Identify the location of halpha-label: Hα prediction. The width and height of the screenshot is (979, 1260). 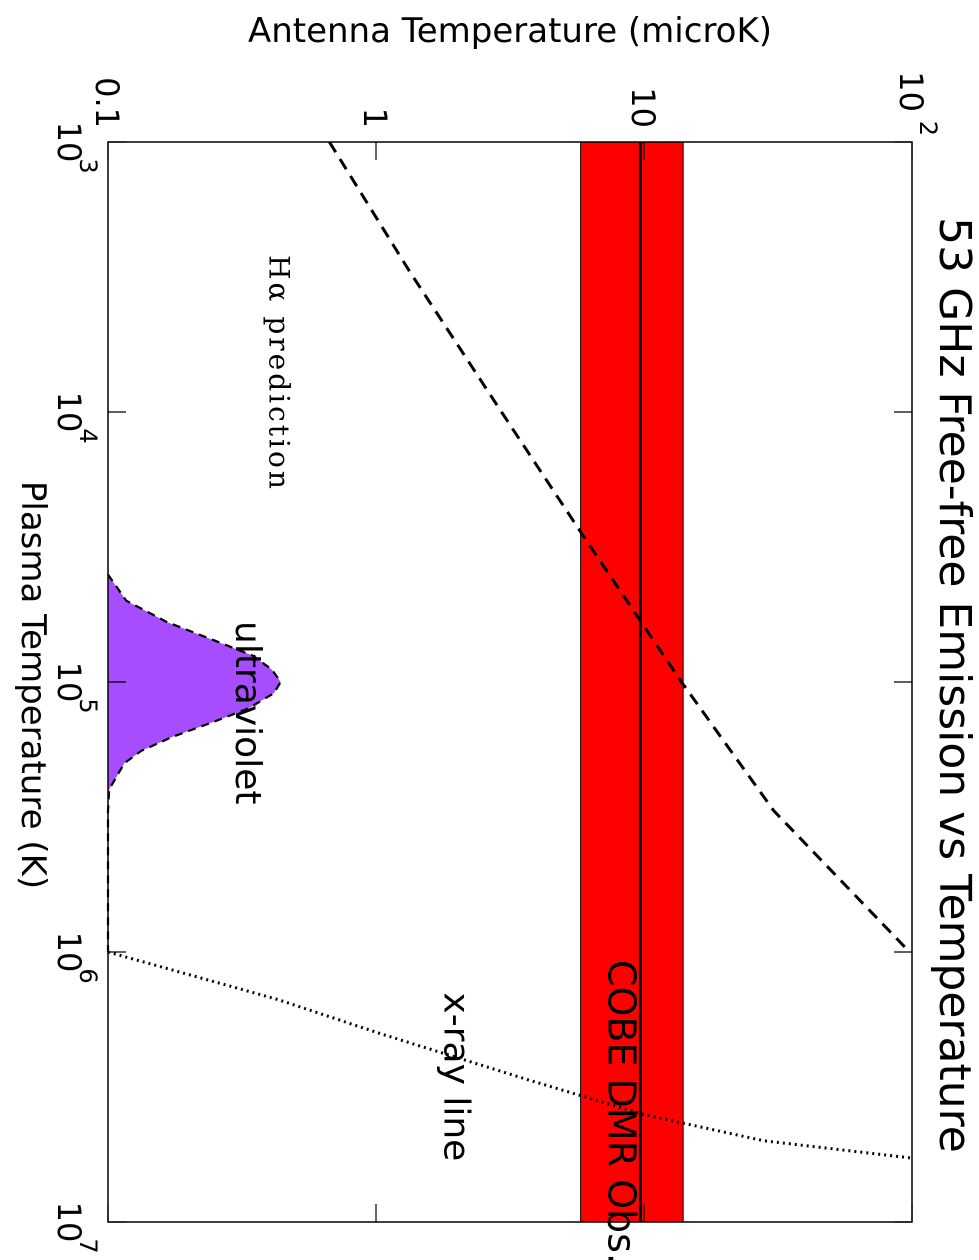
(278, 373).